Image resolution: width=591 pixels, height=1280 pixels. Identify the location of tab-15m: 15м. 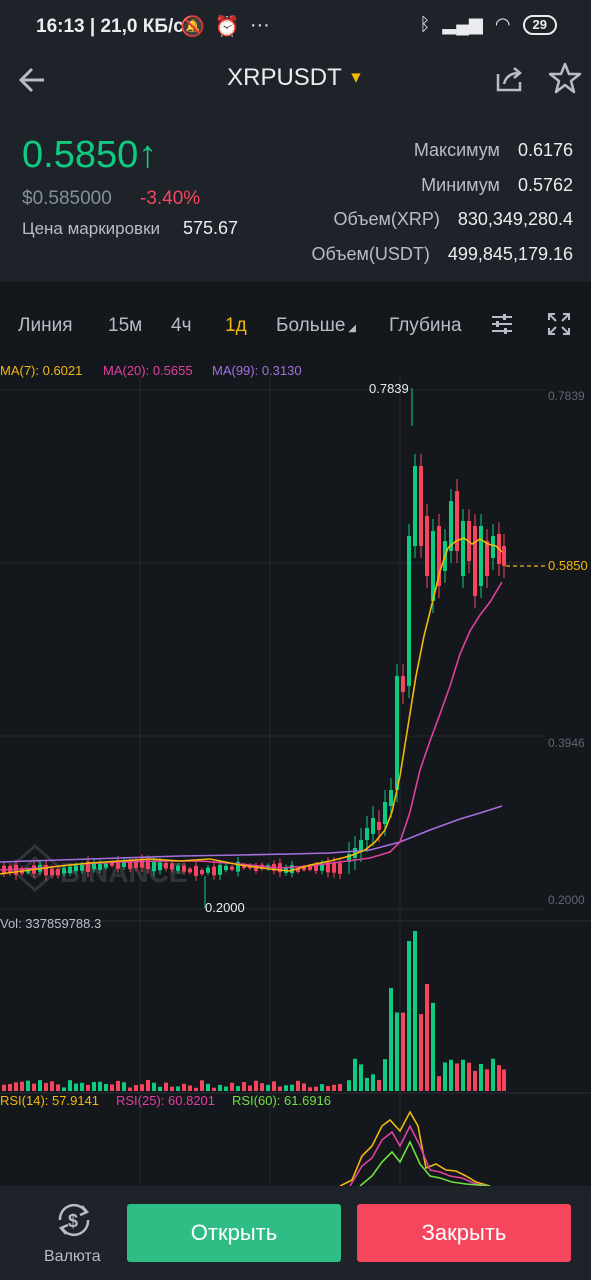
(125, 325).